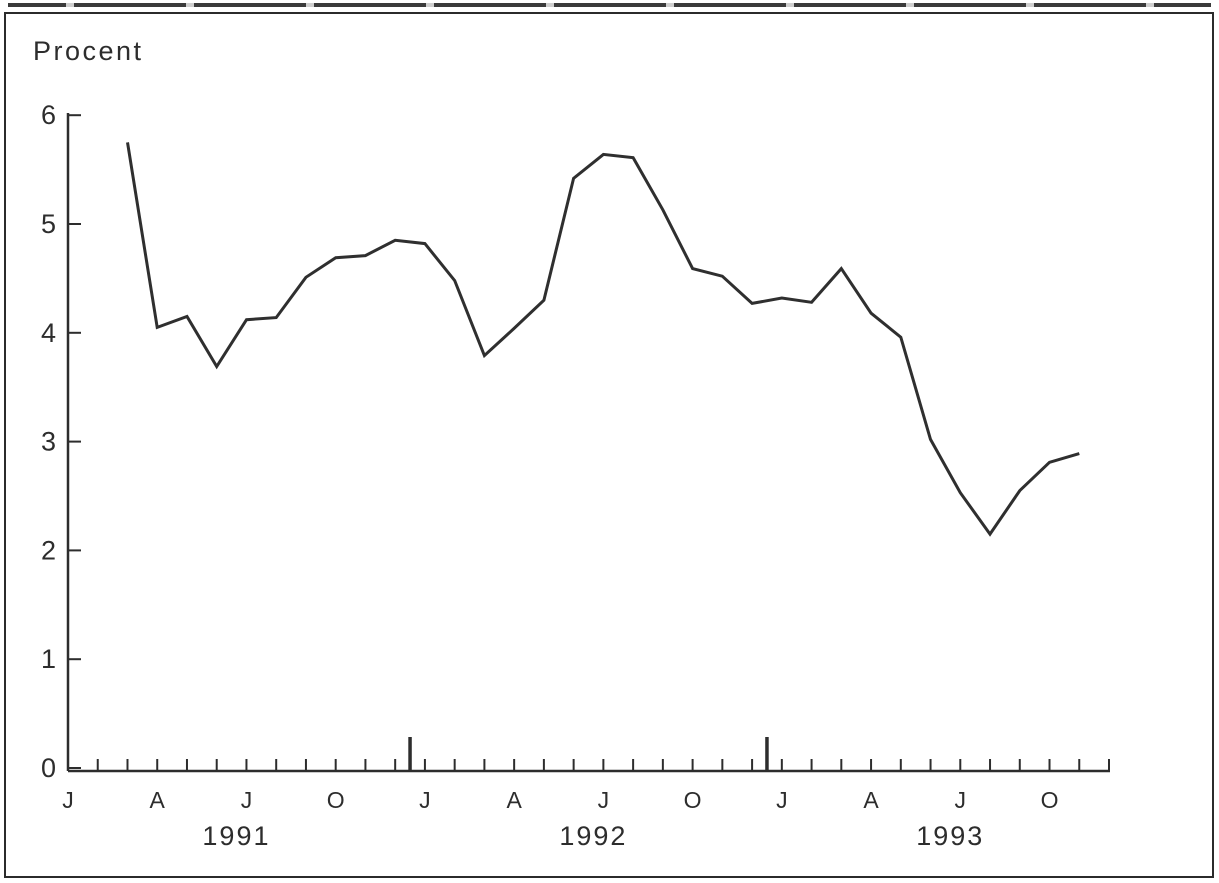 The width and height of the screenshot is (1219, 883). I want to click on y-tick-label: 4, so click(48, 333).